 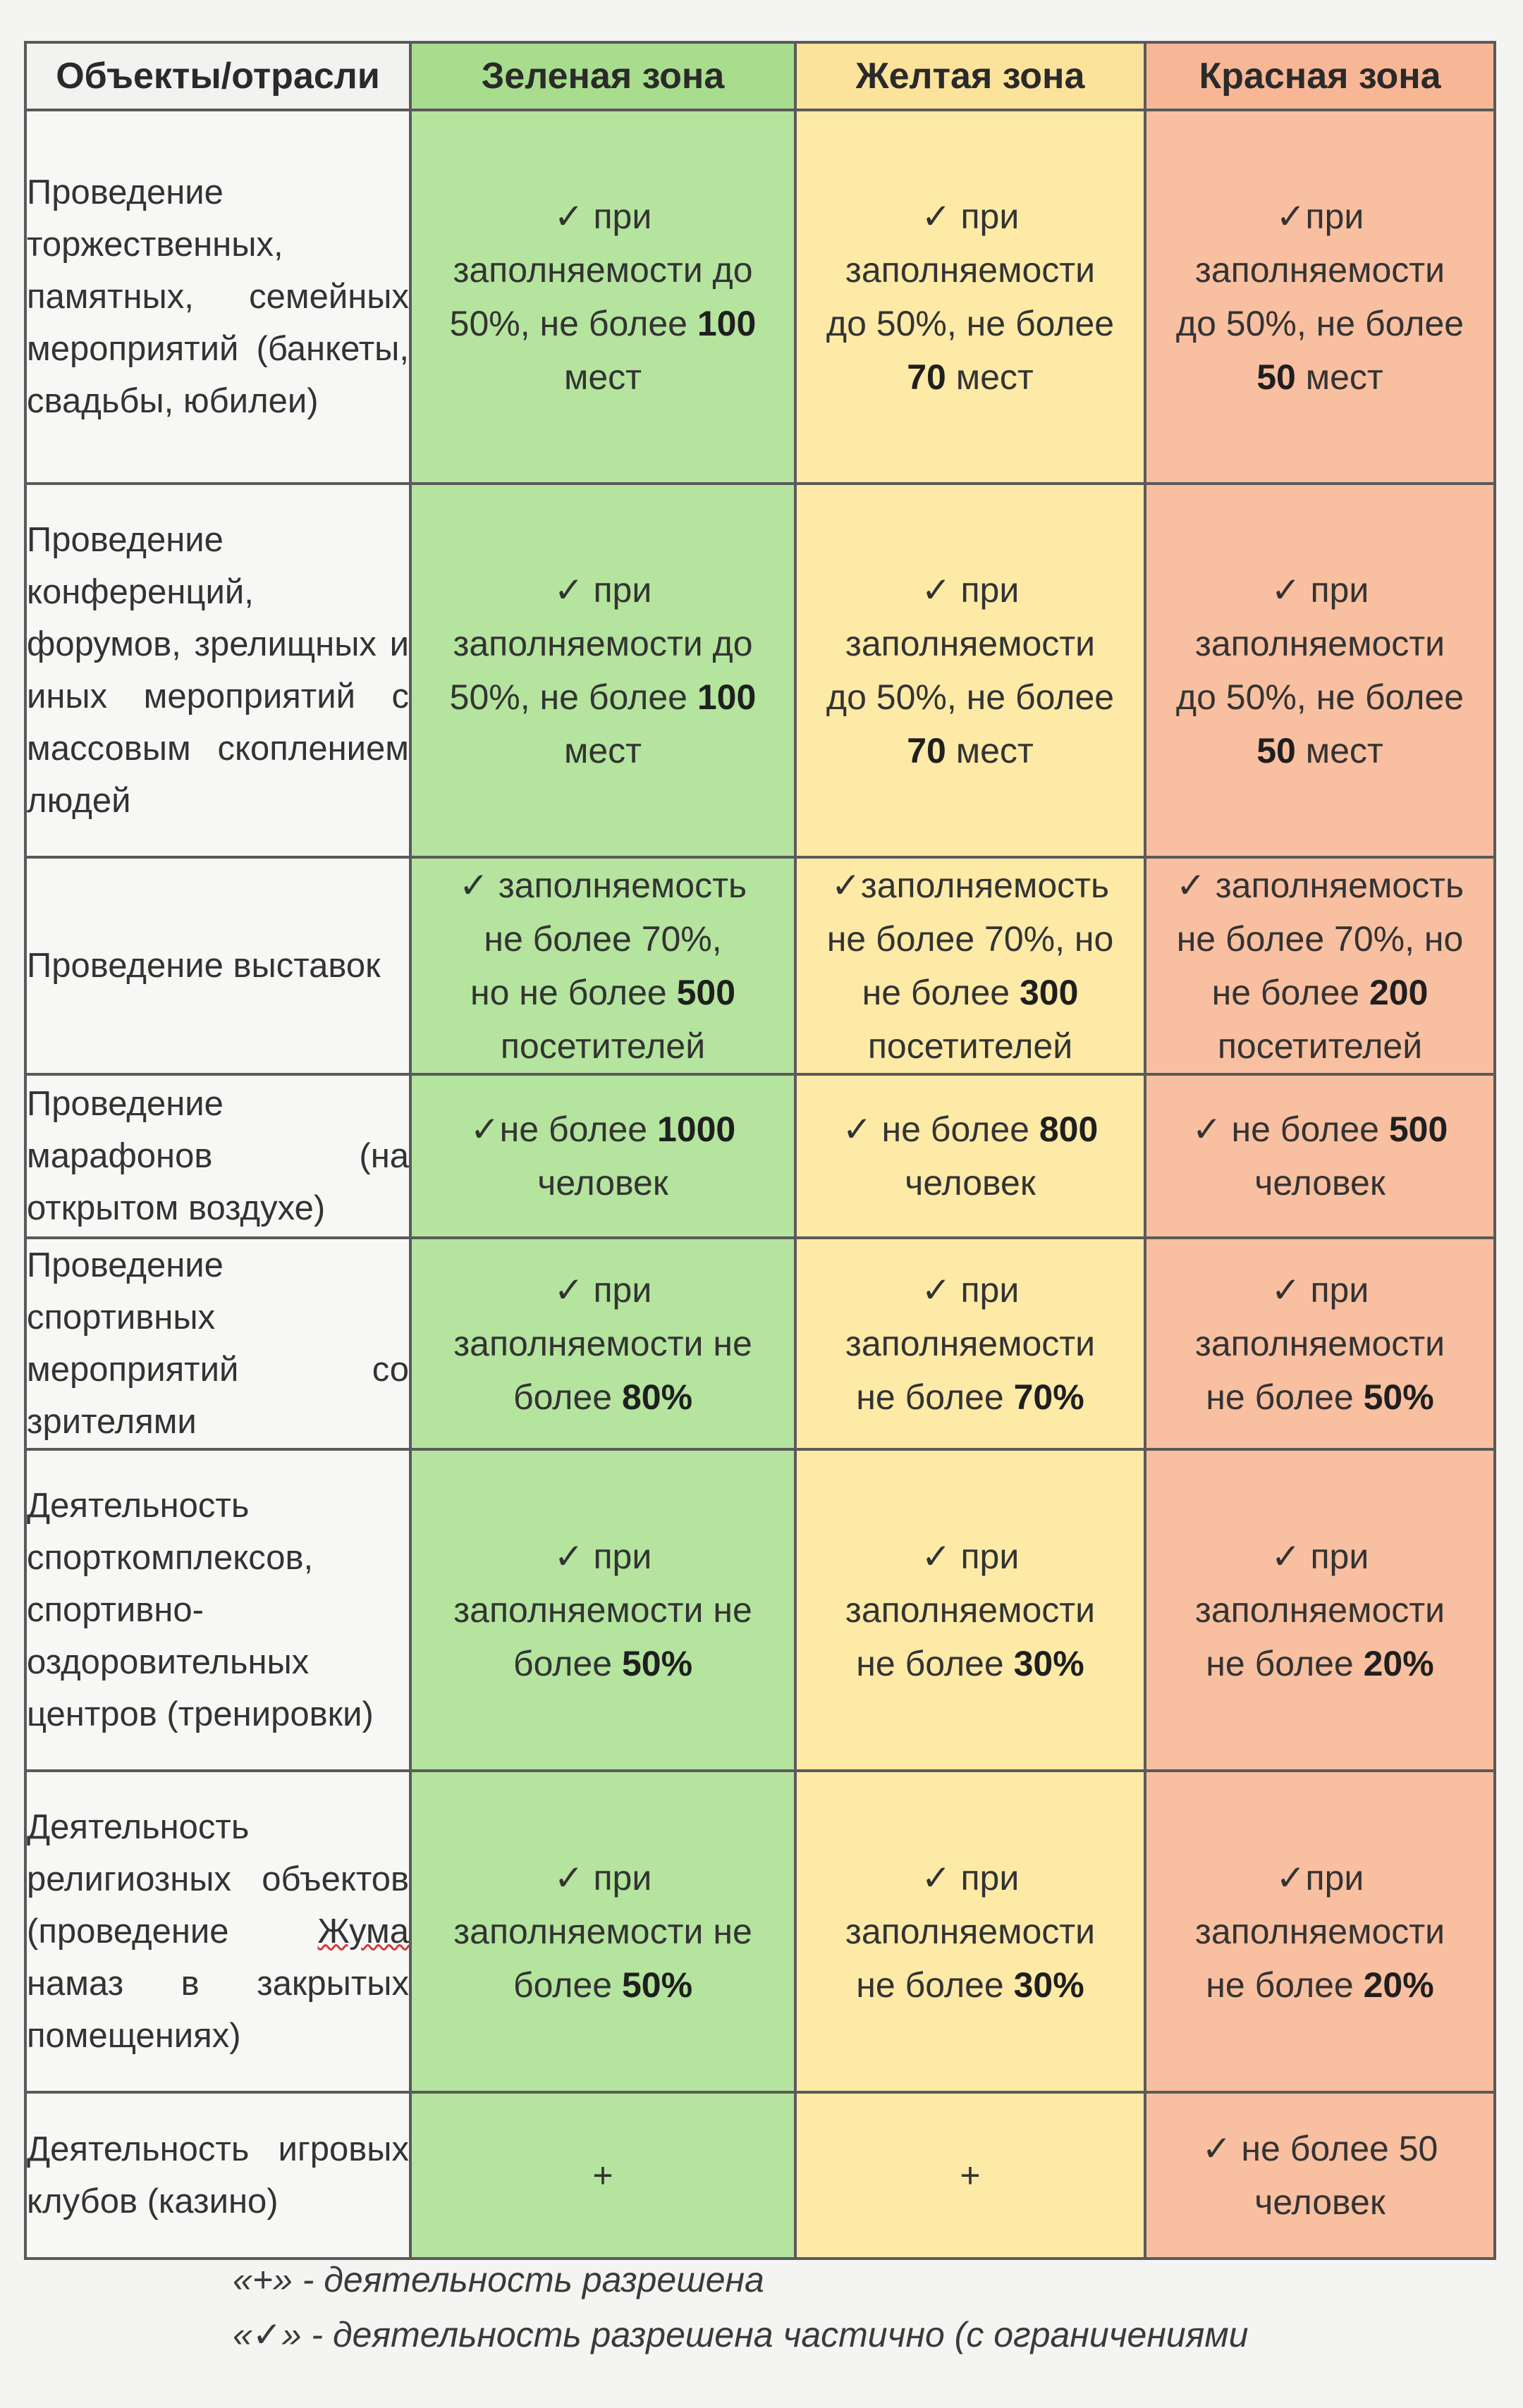 I want to click on plus-mark: +, so click(x=602, y=2175).